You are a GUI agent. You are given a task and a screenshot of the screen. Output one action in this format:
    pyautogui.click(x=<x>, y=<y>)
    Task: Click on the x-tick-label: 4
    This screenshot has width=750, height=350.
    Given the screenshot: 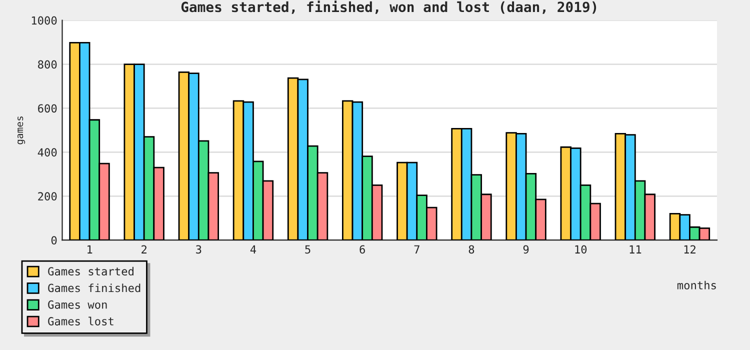 What is the action you would take?
    pyautogui.click(x=253, y=249)
    